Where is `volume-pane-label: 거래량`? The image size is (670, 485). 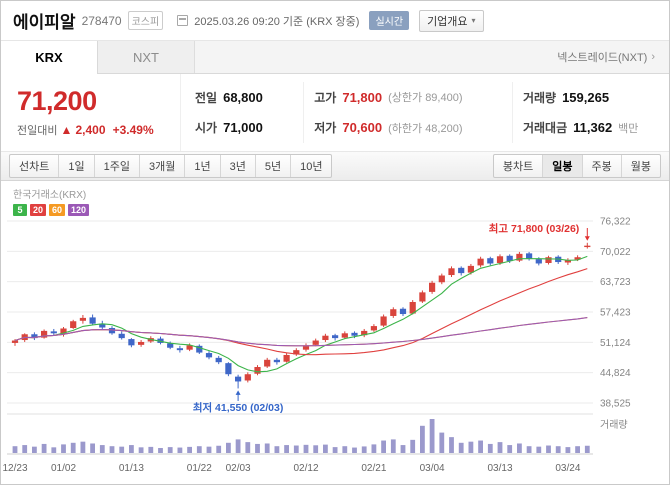
volume-pane-label: 거래량 is located at coordinates (614, 425).